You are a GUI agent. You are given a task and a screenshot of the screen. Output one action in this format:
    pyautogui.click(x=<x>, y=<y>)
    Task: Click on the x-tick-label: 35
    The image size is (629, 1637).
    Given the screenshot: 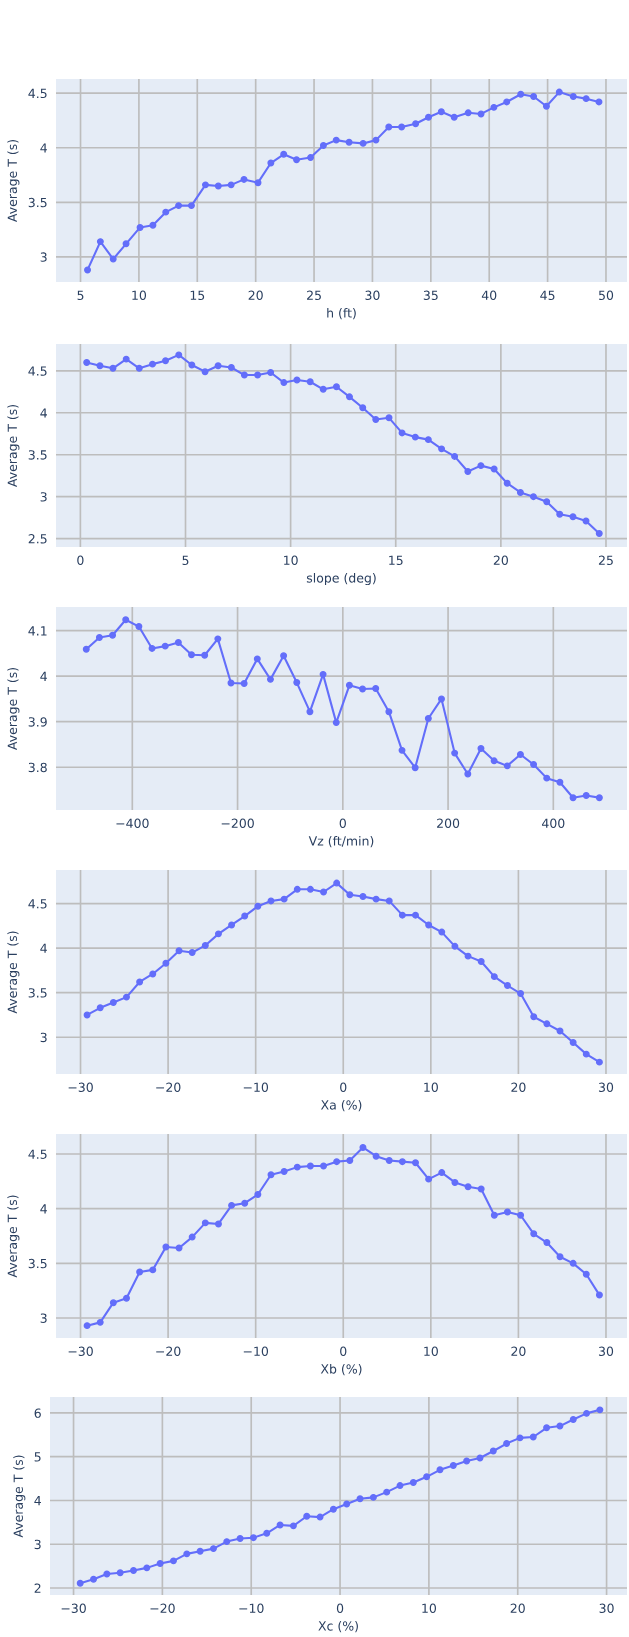 What is the action you would take?
    pyautogui.click(x=430, y=295)
    